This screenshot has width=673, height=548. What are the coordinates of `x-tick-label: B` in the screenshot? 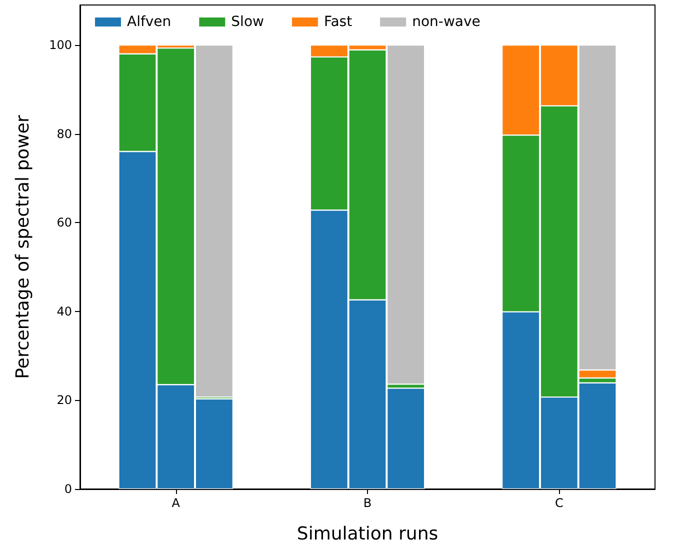 It's located at (367, 503).